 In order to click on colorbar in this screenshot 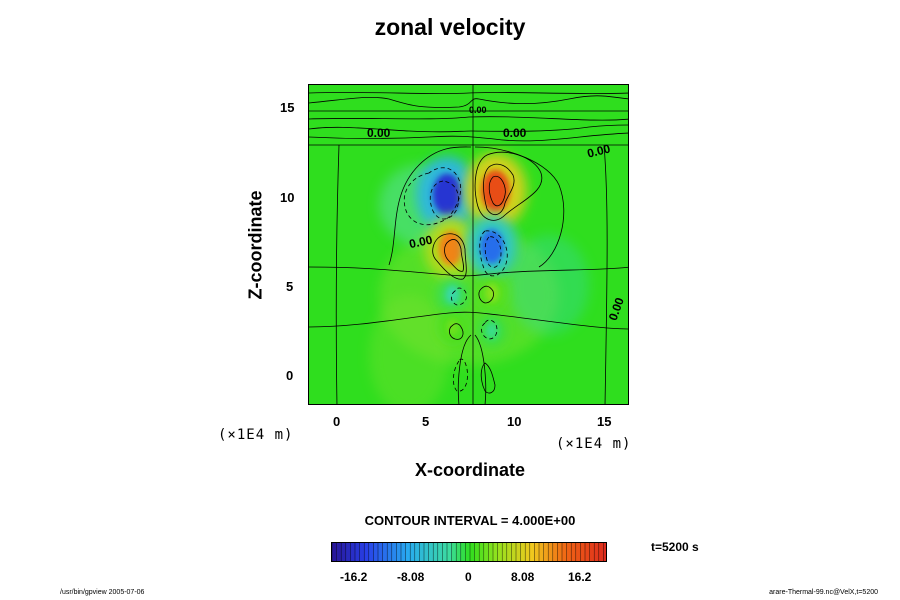, I will do `click(469, 552)`.